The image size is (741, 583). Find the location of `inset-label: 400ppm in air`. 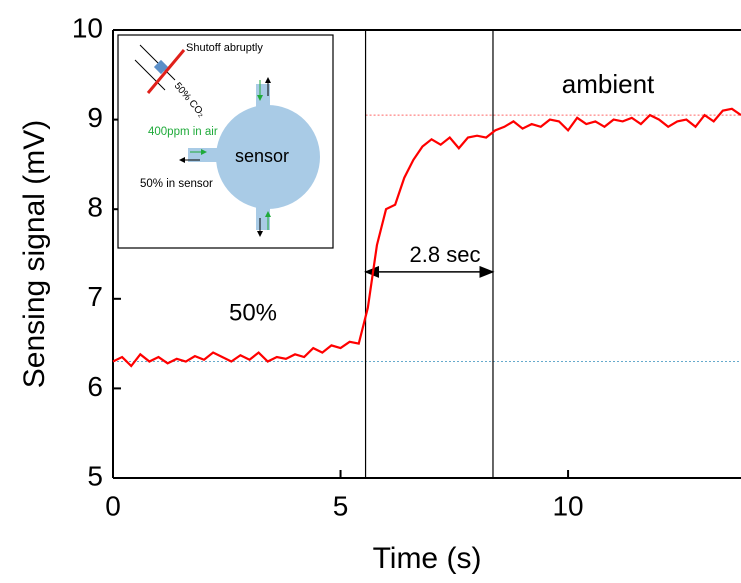

inset-label: 400ppm in air is located at coordinates (183, 132).